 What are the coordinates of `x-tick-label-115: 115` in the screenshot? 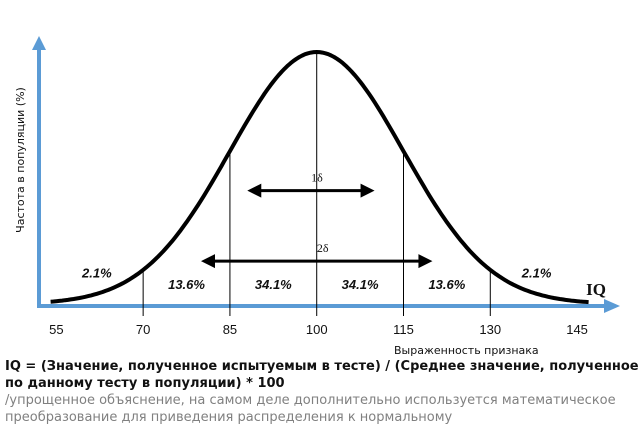 It's located at (403, 329).